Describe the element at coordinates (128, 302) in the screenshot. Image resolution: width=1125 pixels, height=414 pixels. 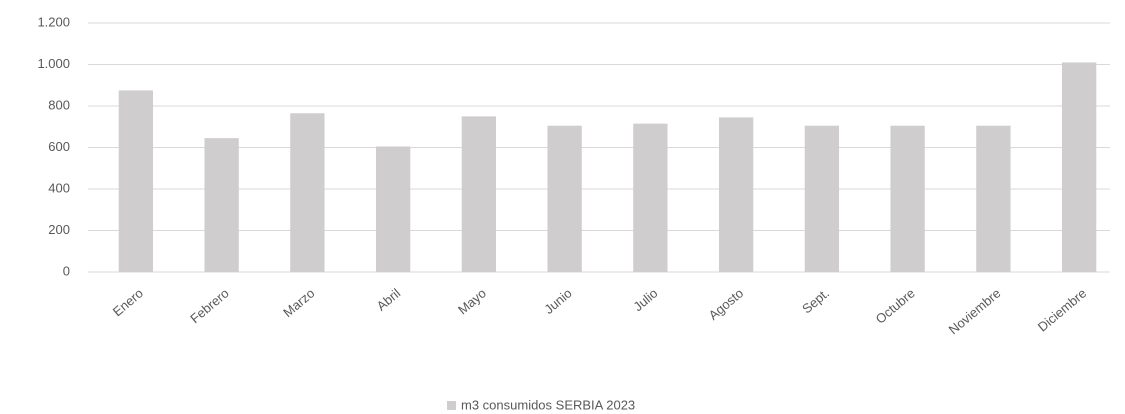
I see `x-tick-label: Enero` at that location.